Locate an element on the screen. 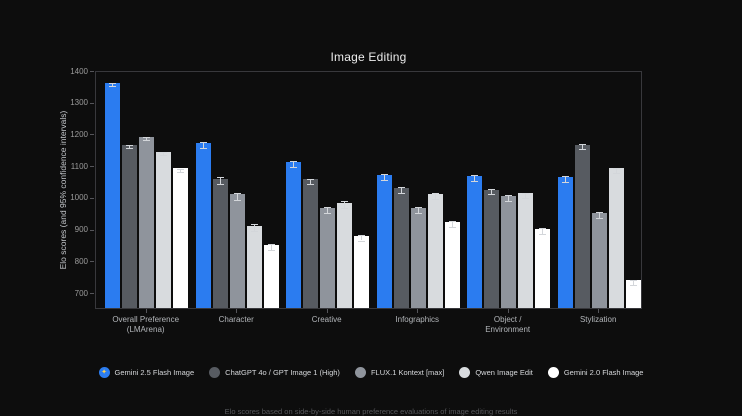 This screenshot has width=742, height=416. legend-item: FLUX.1 Kontext [max] is located at coordinates (399, 372).